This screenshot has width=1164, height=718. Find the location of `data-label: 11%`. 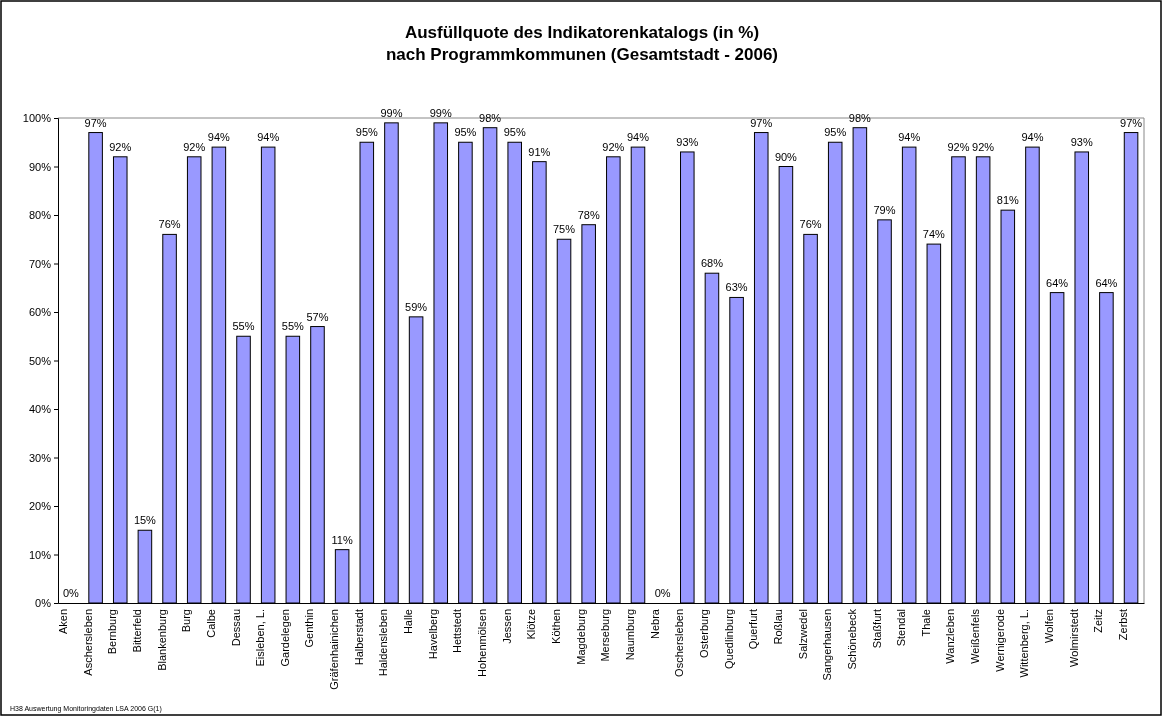

data-label: 11% is located at coordinates (342, 539).